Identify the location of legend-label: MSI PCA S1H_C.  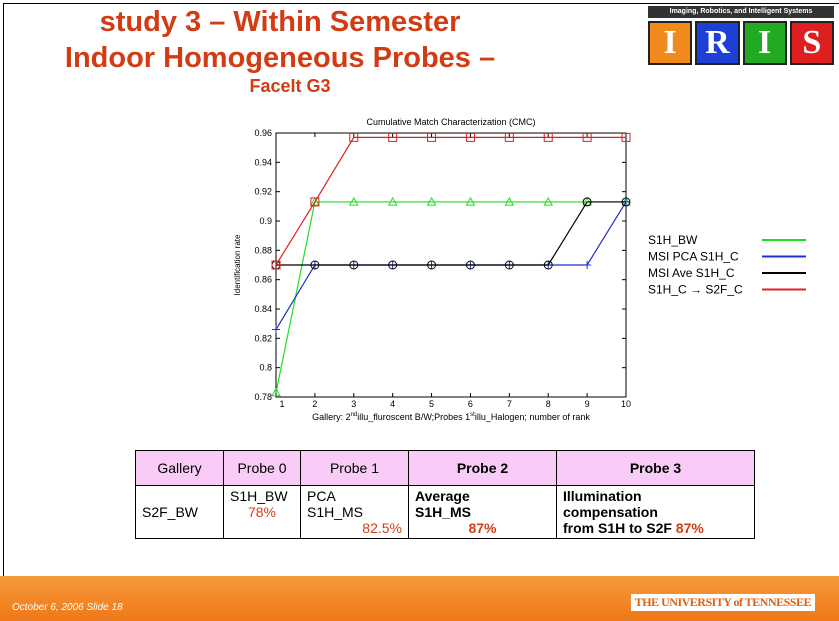
(693, 257).